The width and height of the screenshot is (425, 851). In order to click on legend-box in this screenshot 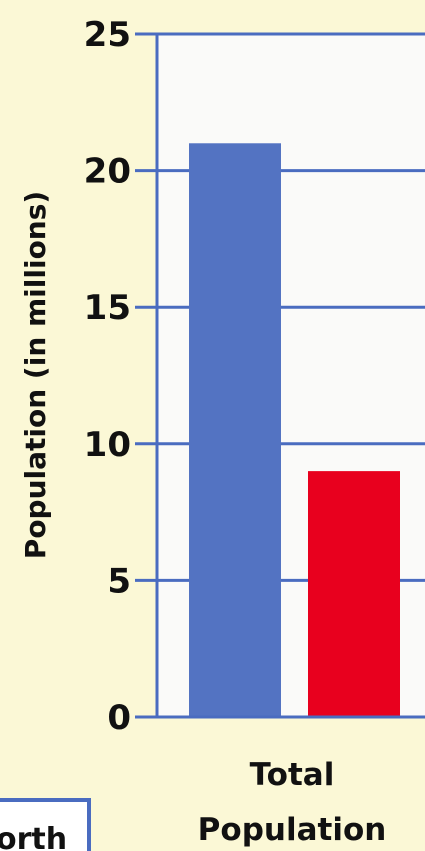, I will do `click(45, 824)`.